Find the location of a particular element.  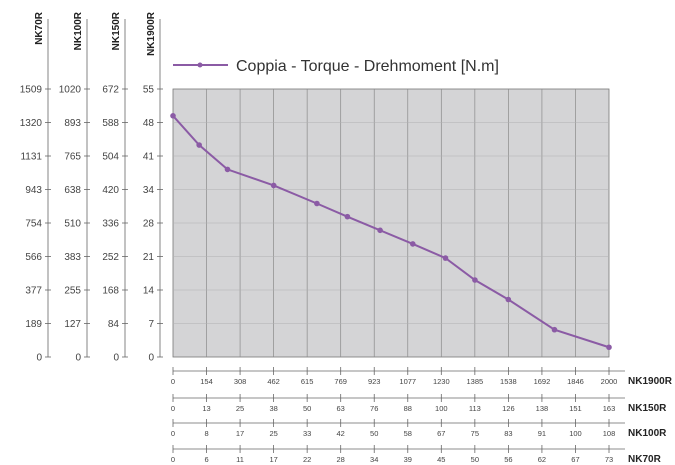

x-tick-label: 33 is located at coordinates (307, 433).